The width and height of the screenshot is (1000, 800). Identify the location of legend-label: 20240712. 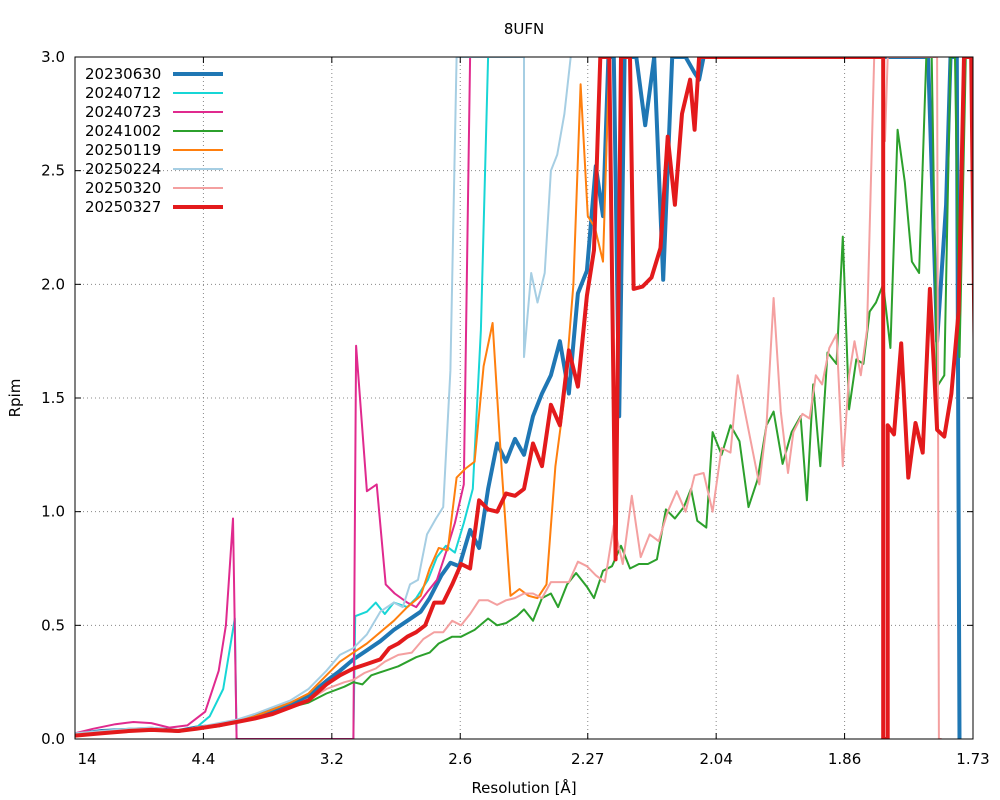
(123, 93).